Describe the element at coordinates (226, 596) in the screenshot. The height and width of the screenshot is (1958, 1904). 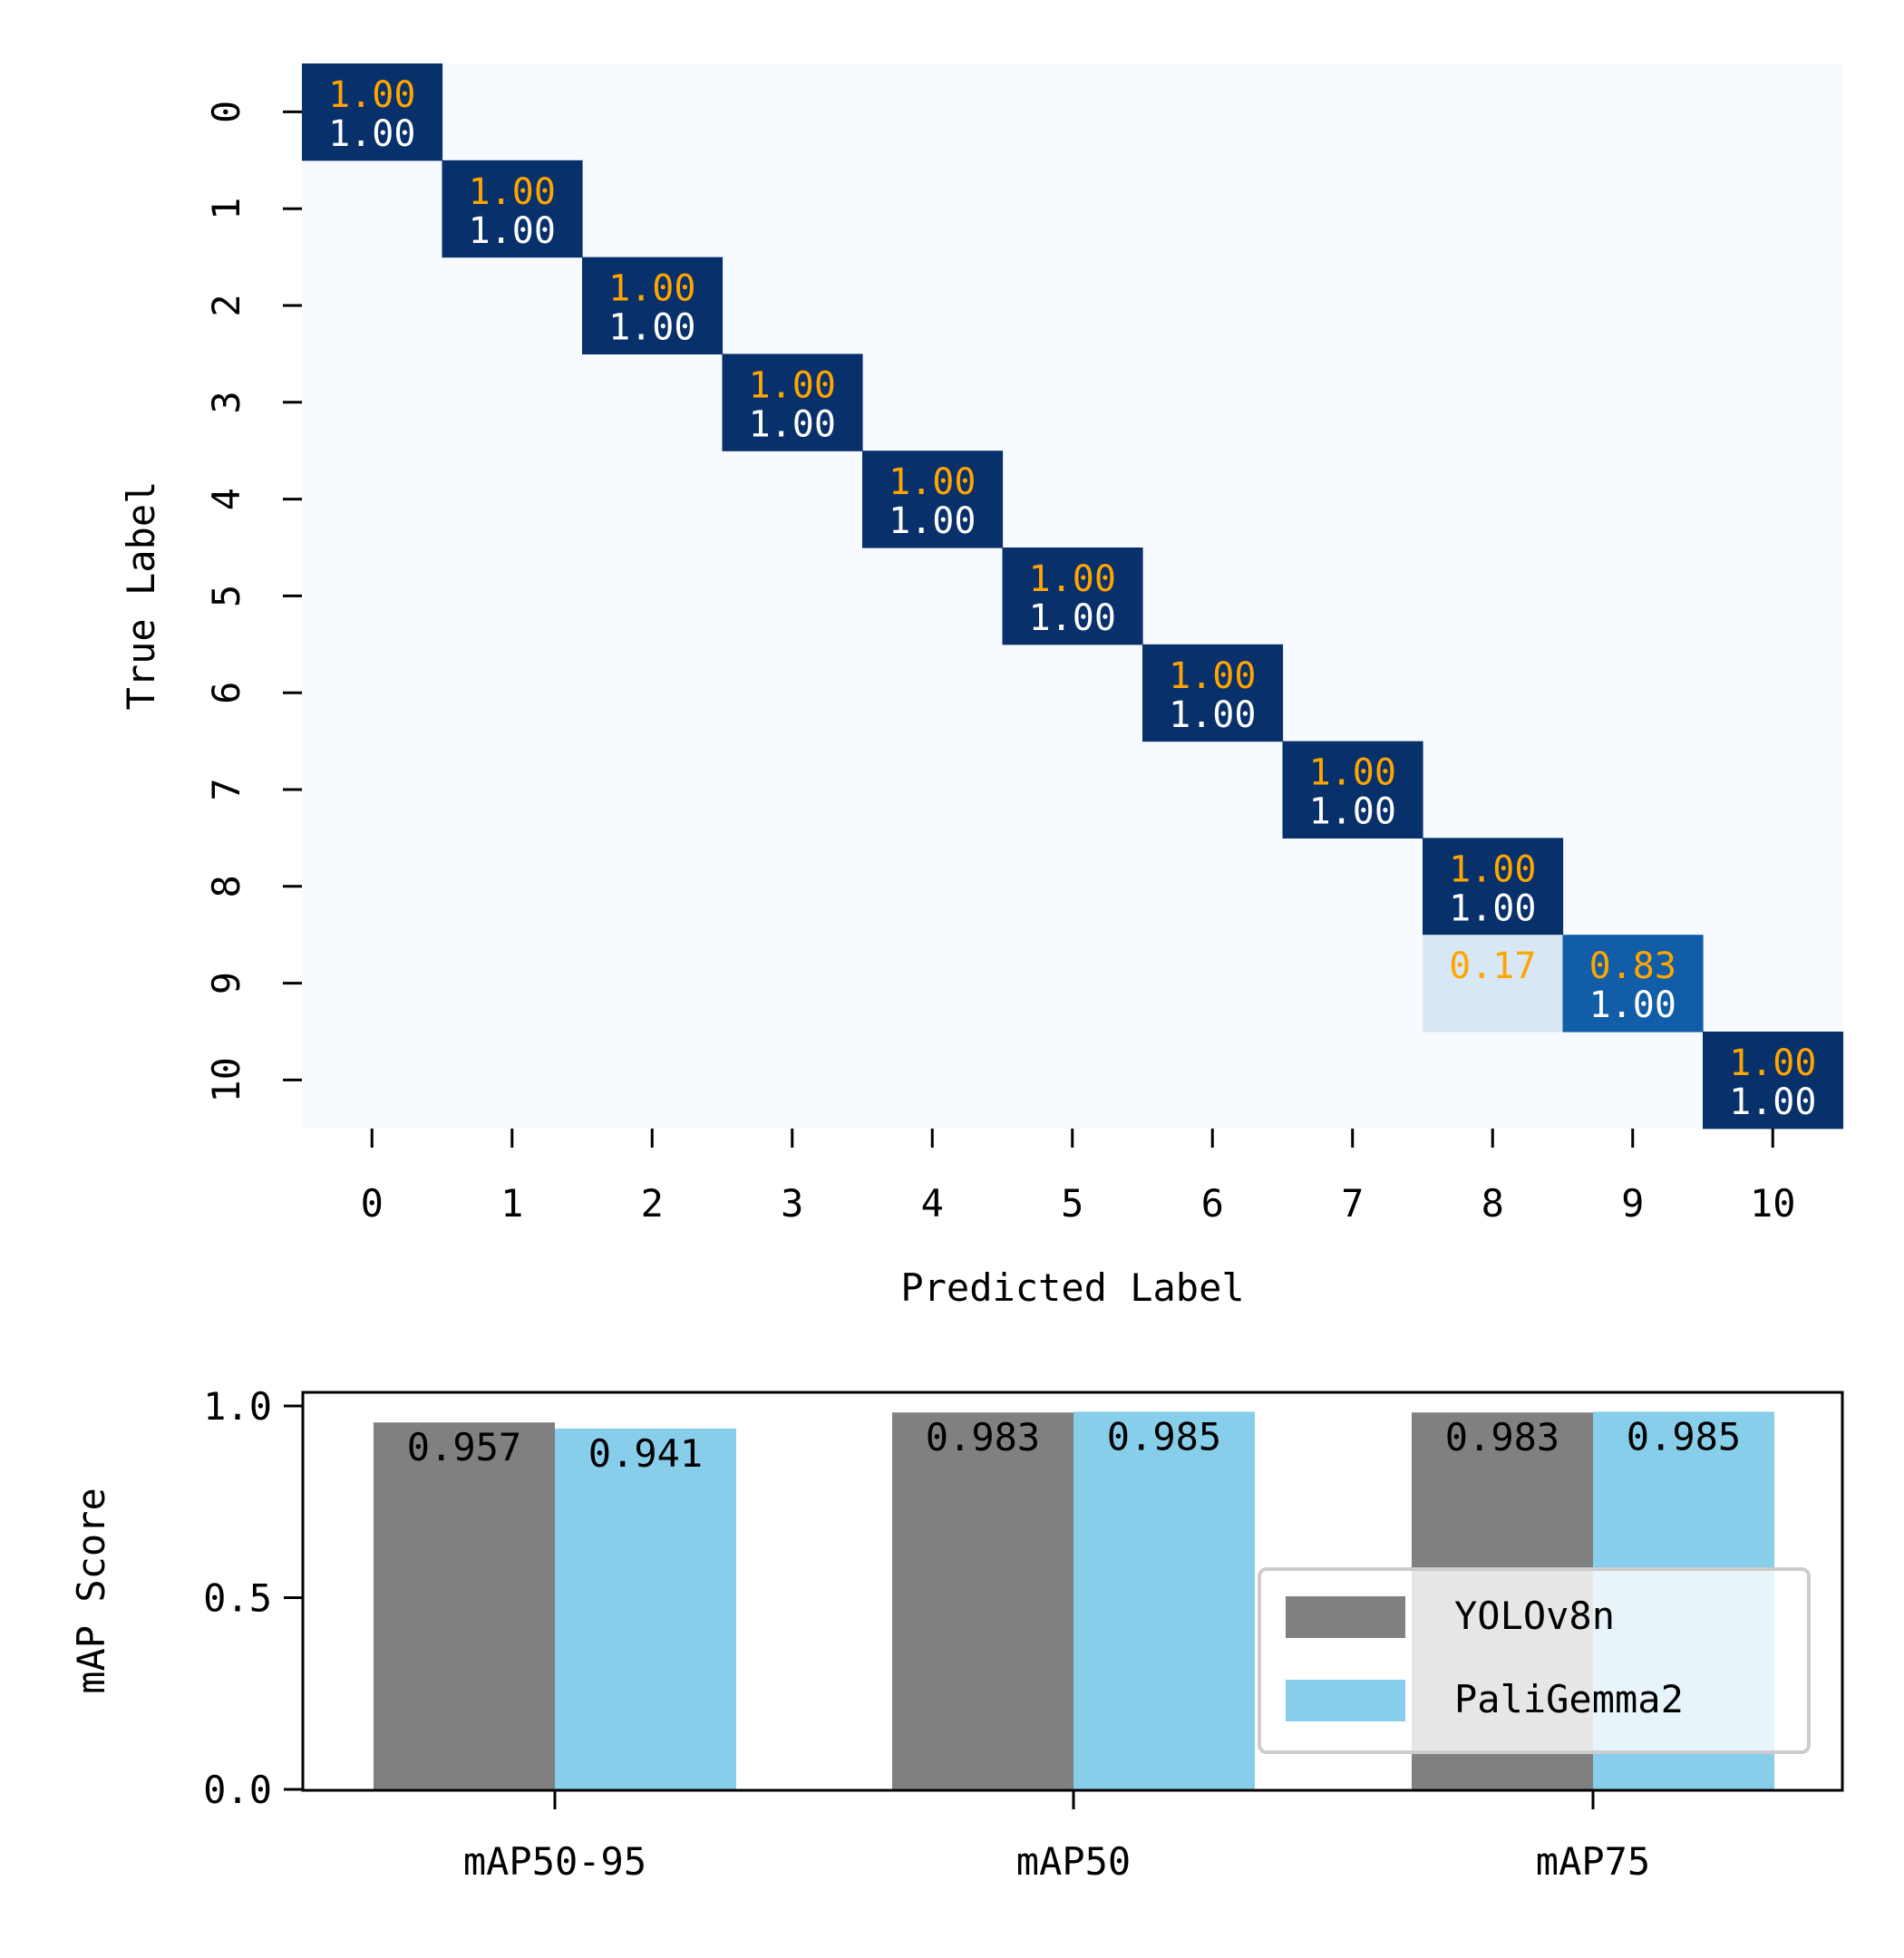
I see `heatmap-y-tick-label: 5` at that location.